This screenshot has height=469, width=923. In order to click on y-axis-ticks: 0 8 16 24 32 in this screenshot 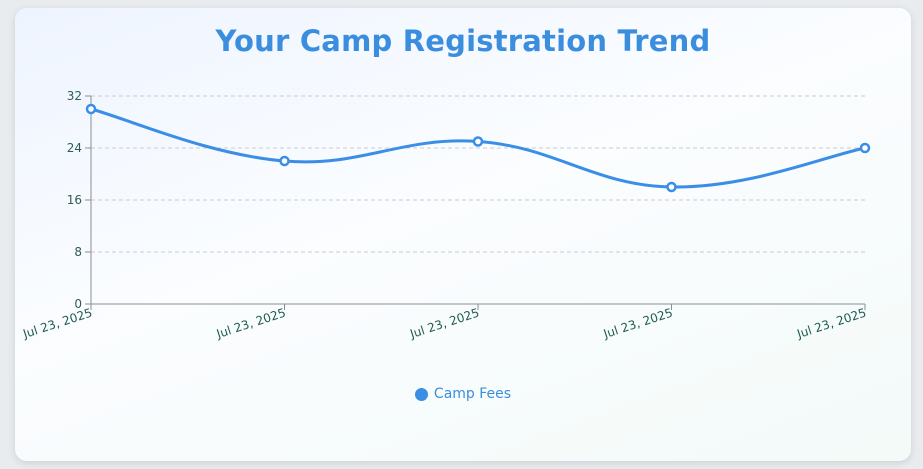, I will do `click(79, 200)`.